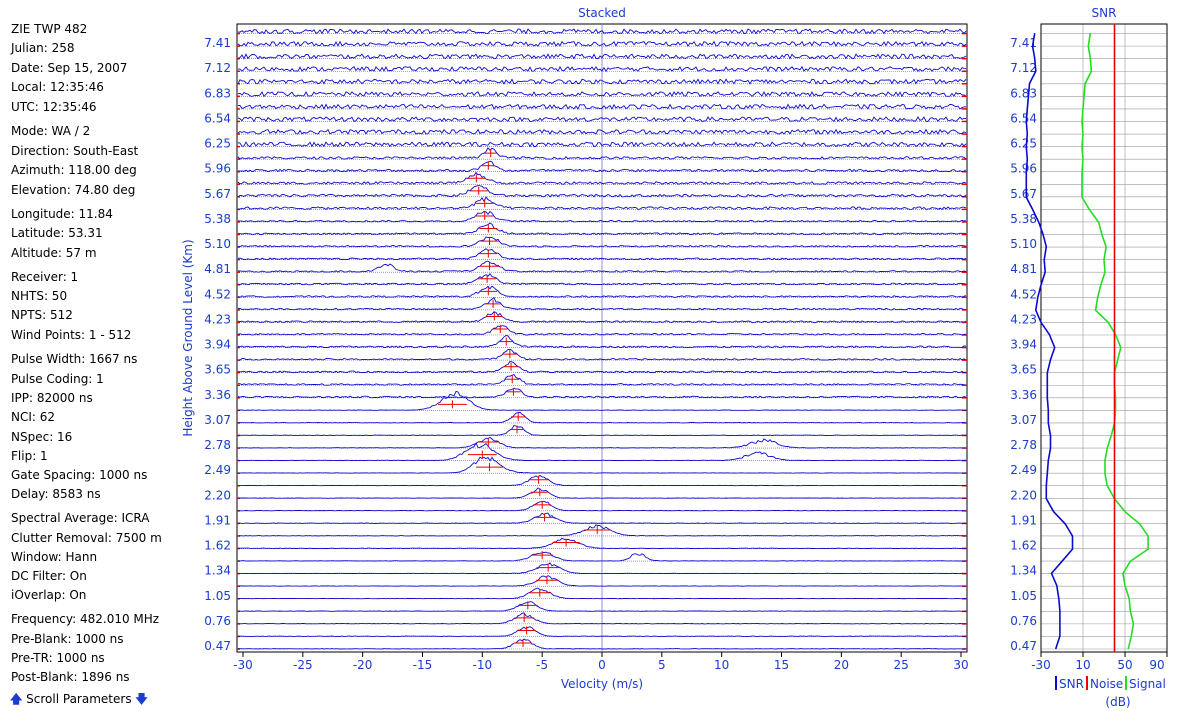 This screenshot has height=711, width=1177. Describe the element at coordinates (1023, 294) in the screenshot. I see `snr-height-tick-label: 4.52` at that location.